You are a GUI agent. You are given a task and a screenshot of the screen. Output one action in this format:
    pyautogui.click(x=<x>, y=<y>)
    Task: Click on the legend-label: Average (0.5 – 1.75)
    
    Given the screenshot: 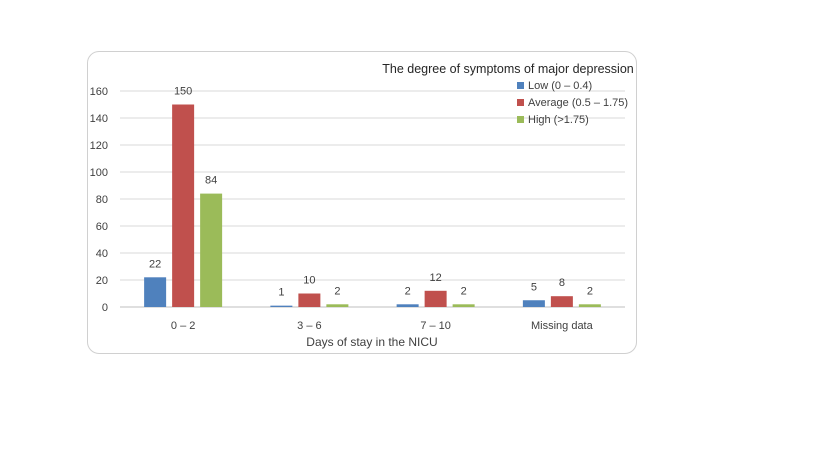 What is the action you would take?
    pyautogui.click(x=578, y=103)
    